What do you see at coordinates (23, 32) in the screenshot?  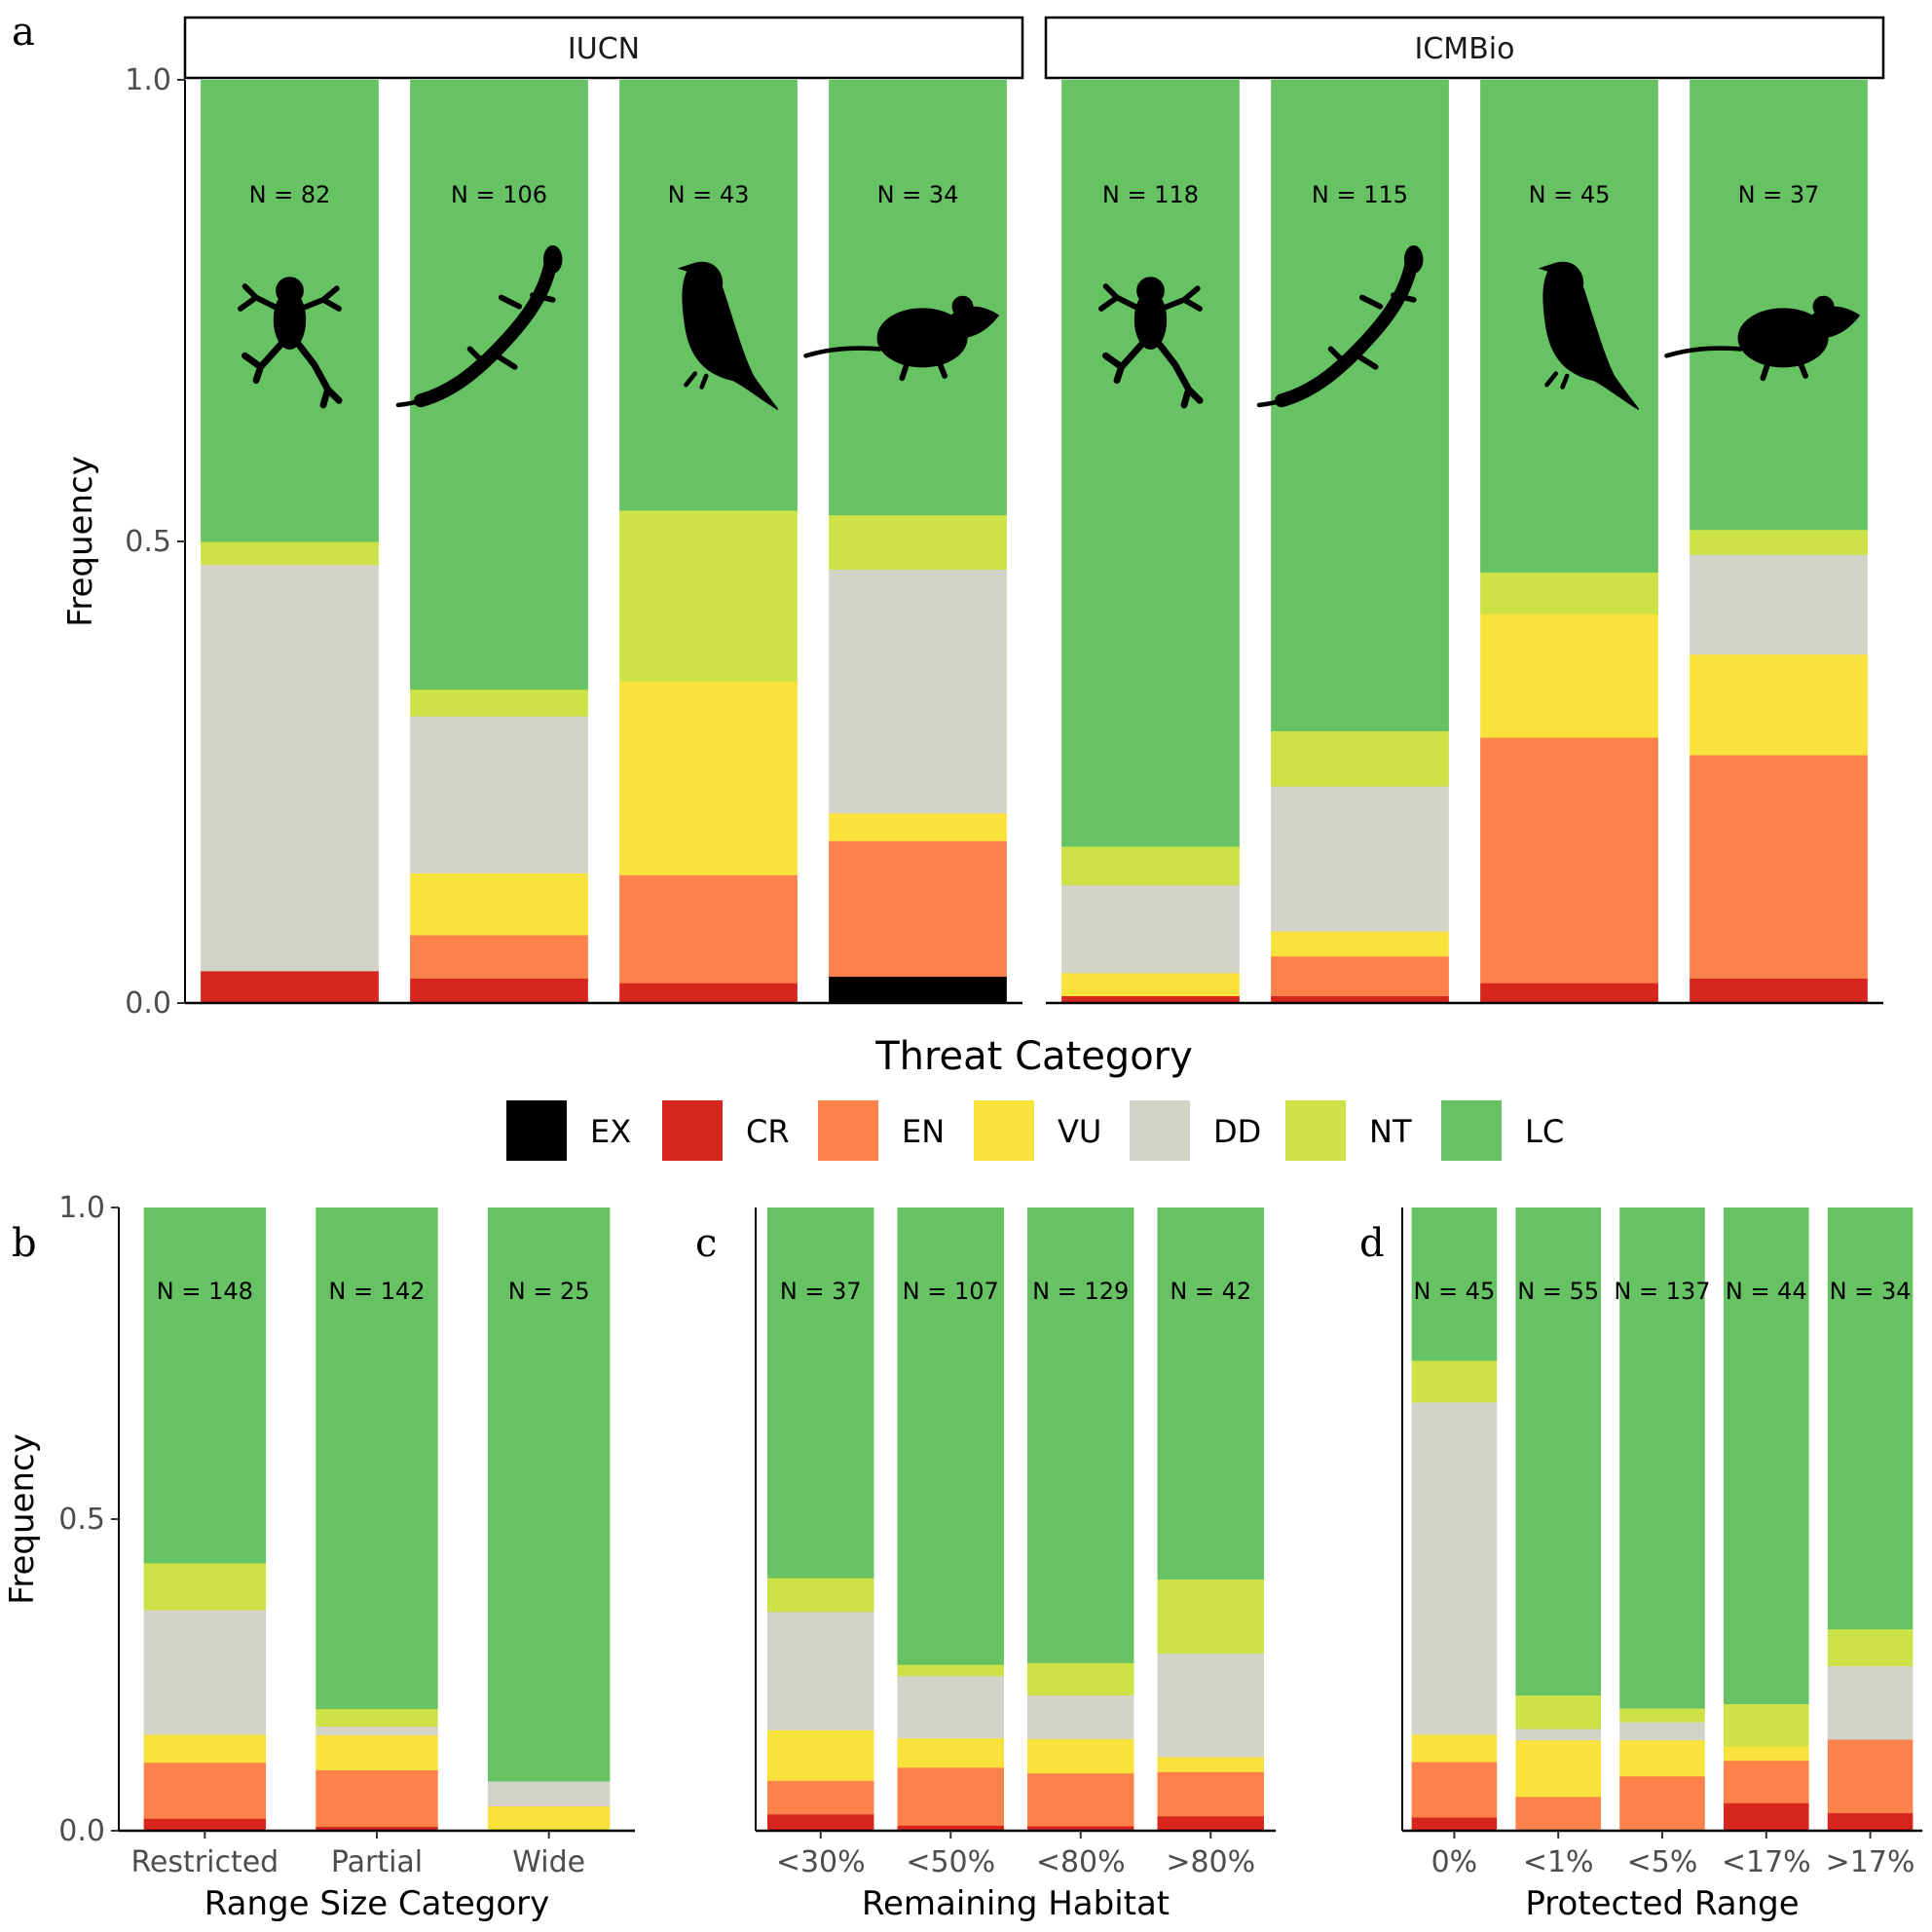 I see `panel-letter: a` at bounding box center [23, 32].